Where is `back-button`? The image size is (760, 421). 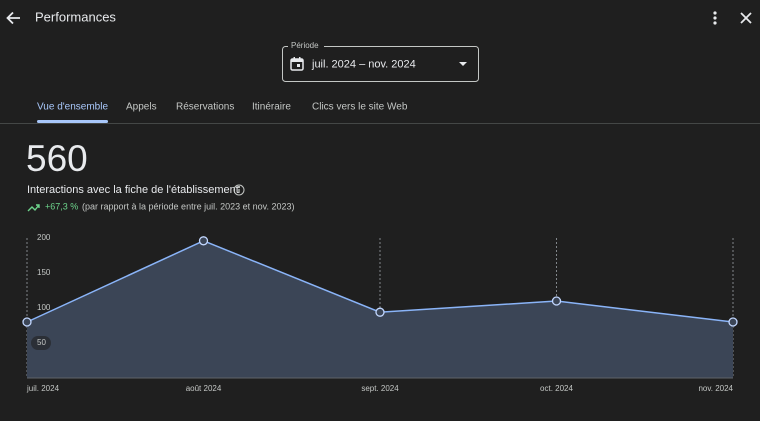 back-button is located at coordinates (13, 18).